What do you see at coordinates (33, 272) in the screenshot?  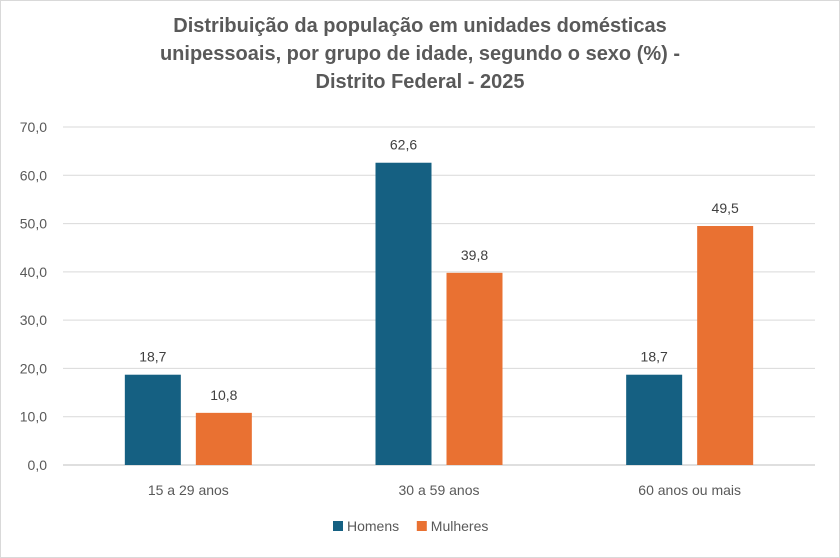 I see `y-tick-label: 40,0` at bounding box center [33, 272].